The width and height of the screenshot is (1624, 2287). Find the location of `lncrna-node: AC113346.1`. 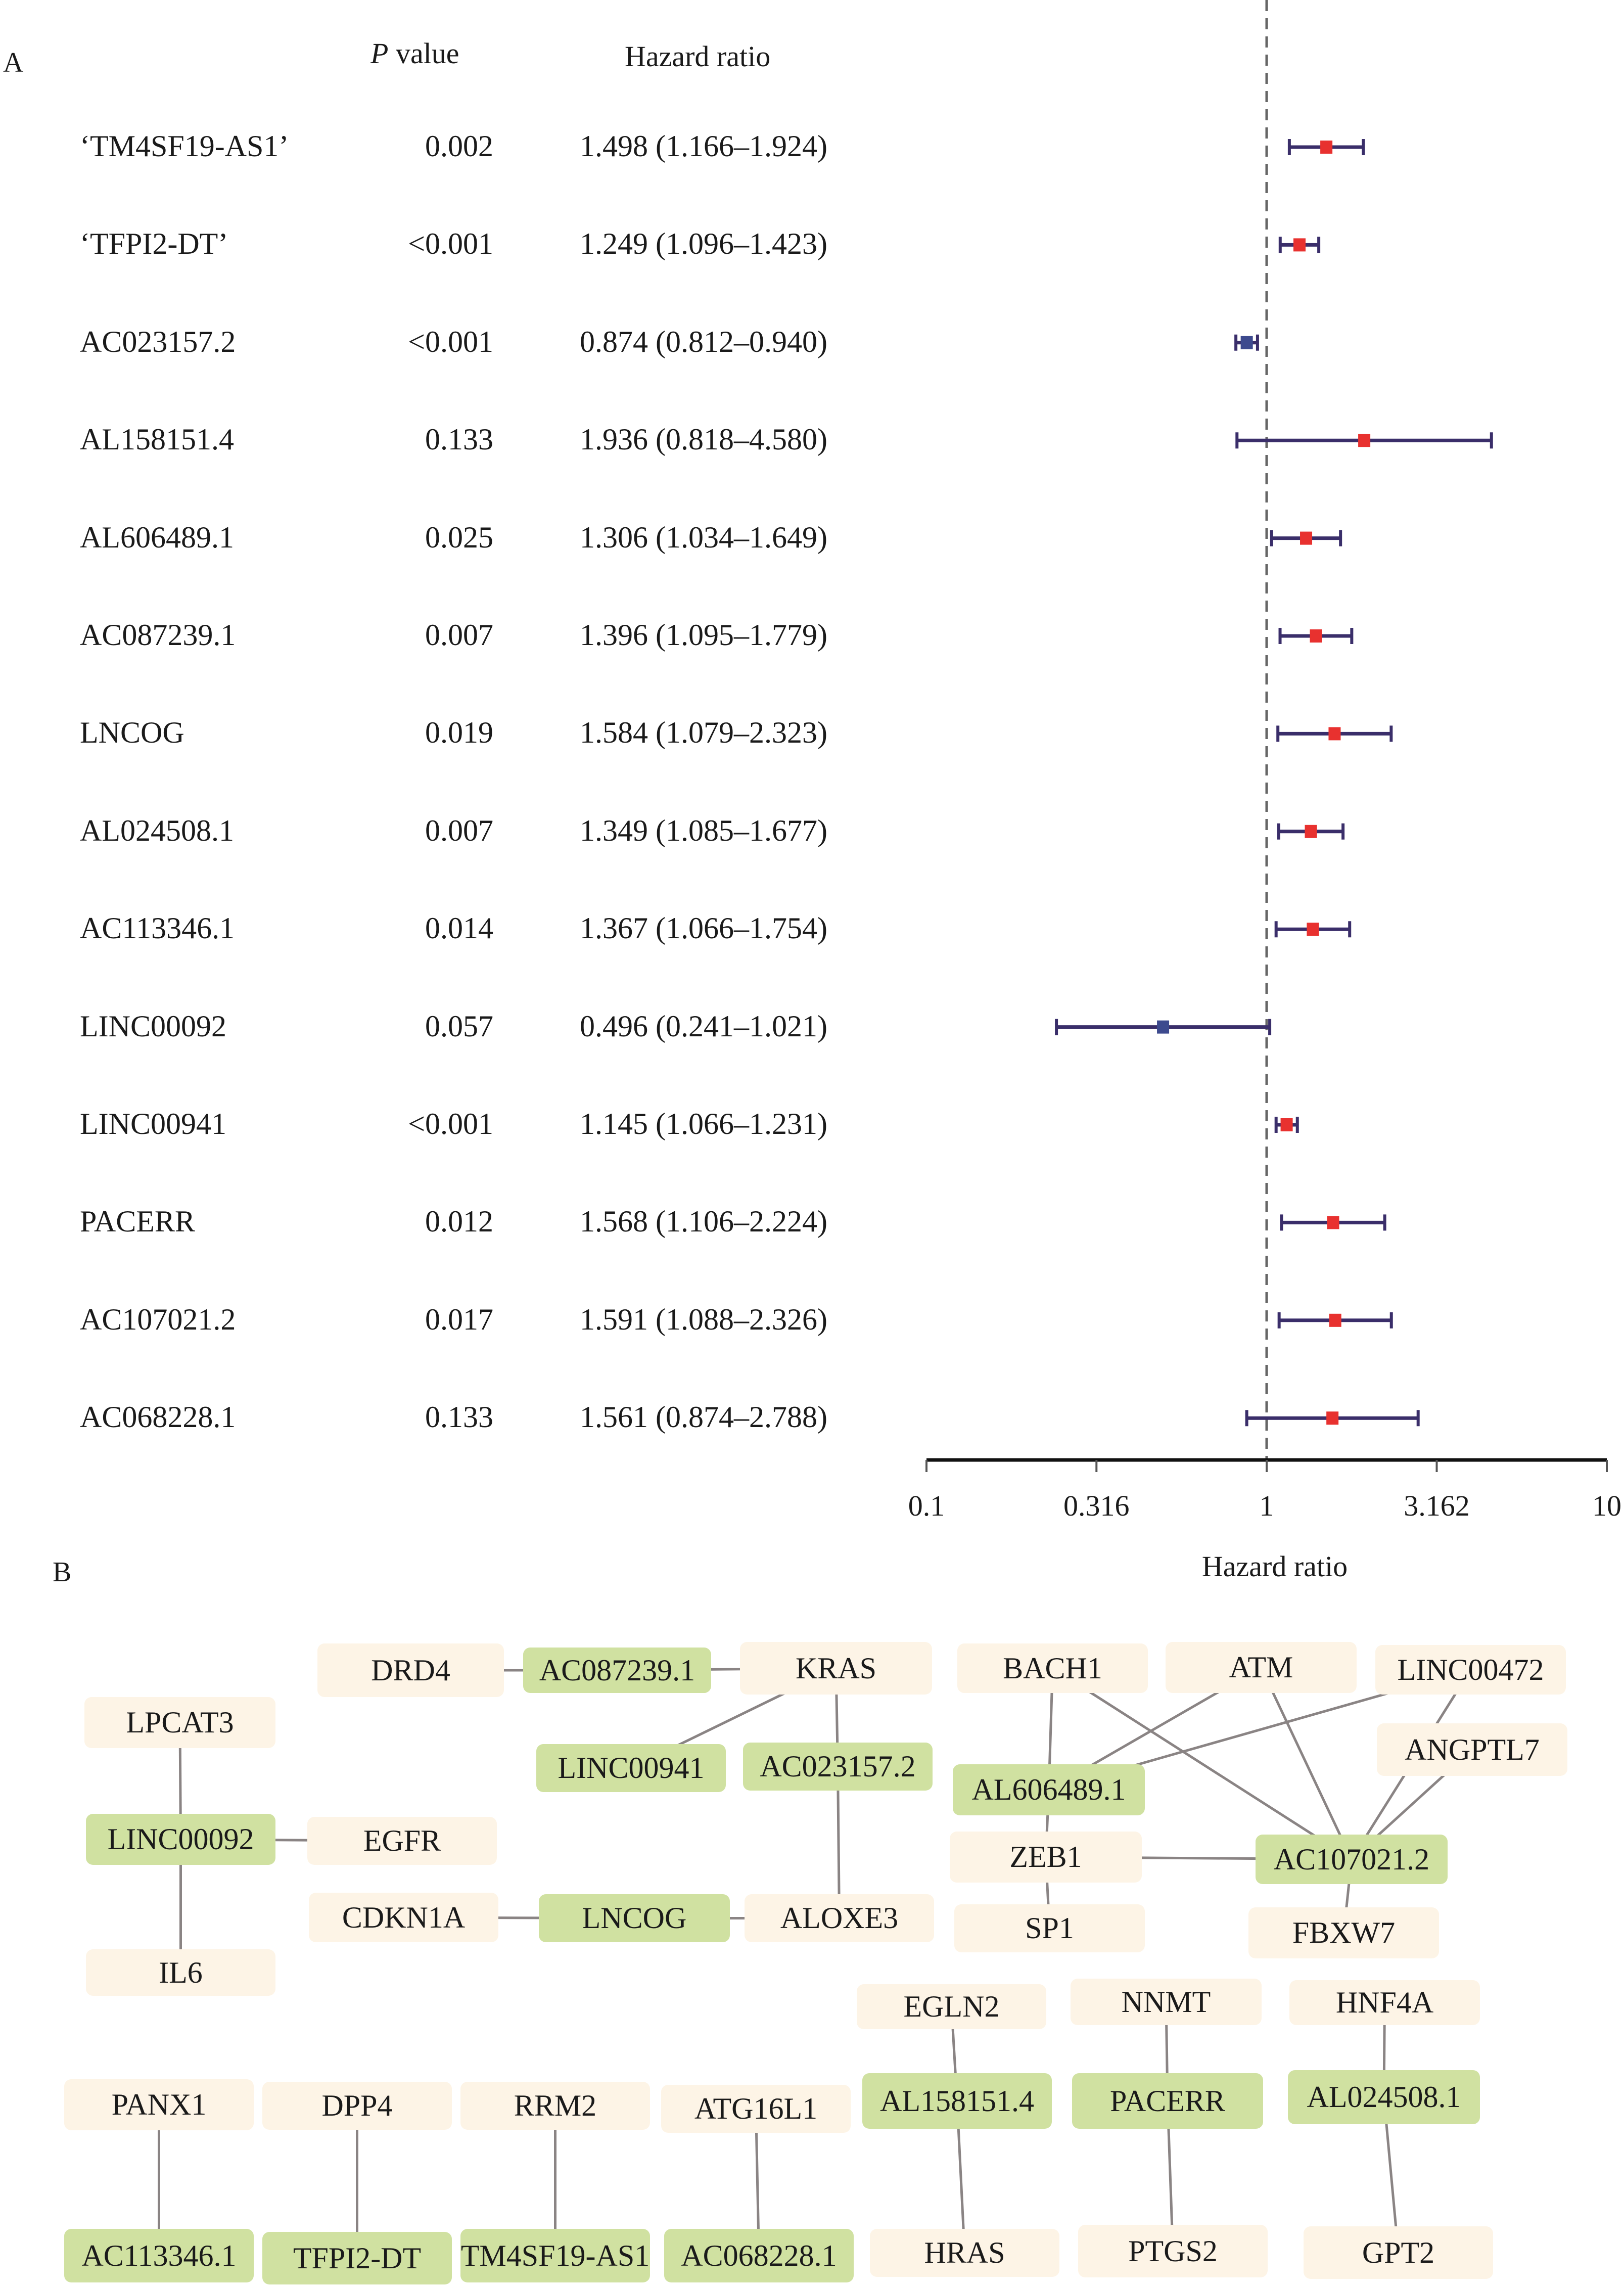

lncrna-node: AC113346.1 is located at coordinates (159, 2255).